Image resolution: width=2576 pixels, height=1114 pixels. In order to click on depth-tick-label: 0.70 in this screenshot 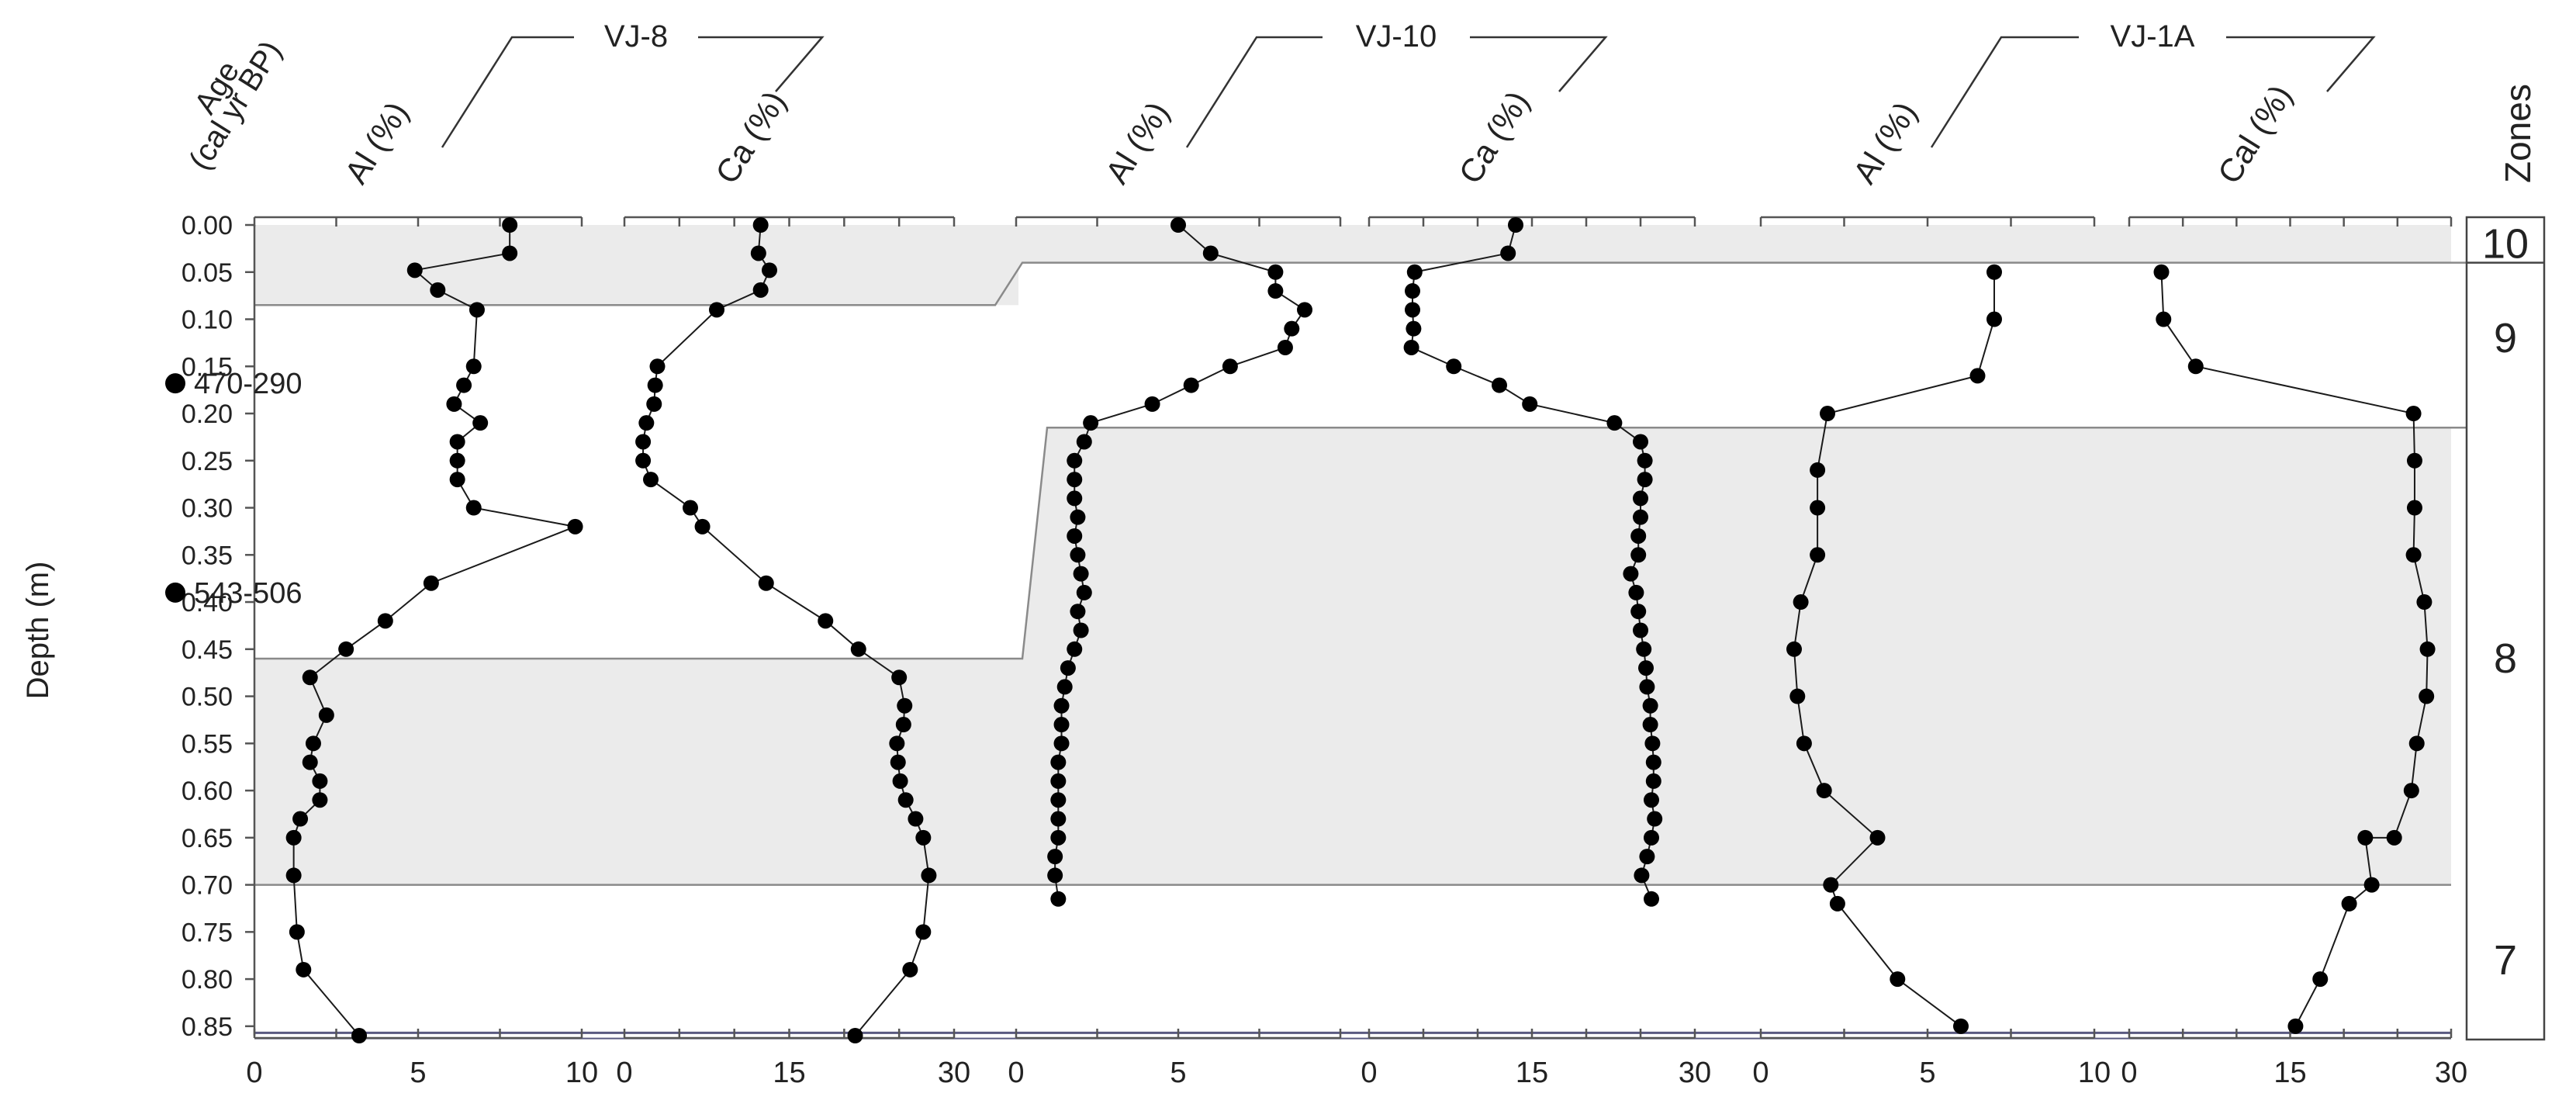, I will do `click(207, 886)`.